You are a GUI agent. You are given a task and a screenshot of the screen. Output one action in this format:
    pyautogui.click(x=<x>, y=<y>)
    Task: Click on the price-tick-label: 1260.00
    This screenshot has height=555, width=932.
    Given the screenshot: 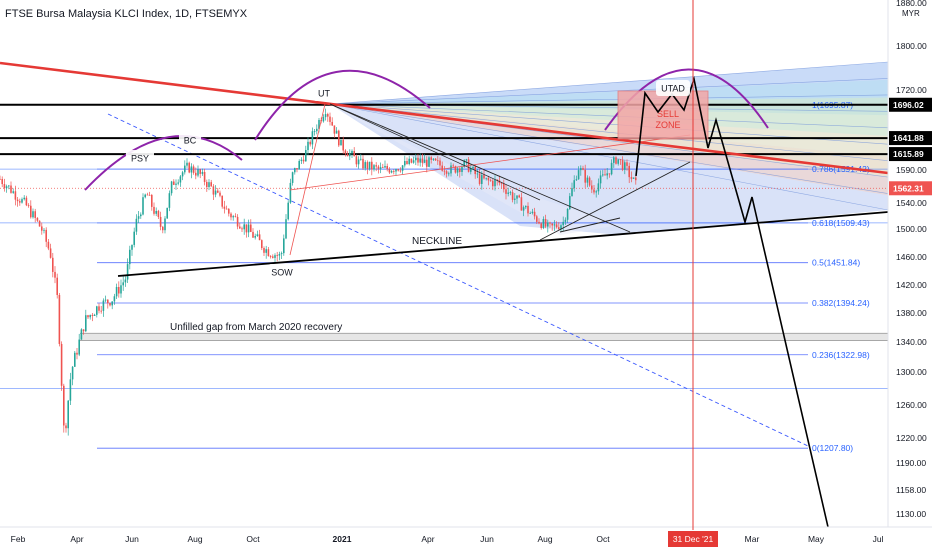 What is the action you would take?
    pyautogui.click(x=911, y=405)
    